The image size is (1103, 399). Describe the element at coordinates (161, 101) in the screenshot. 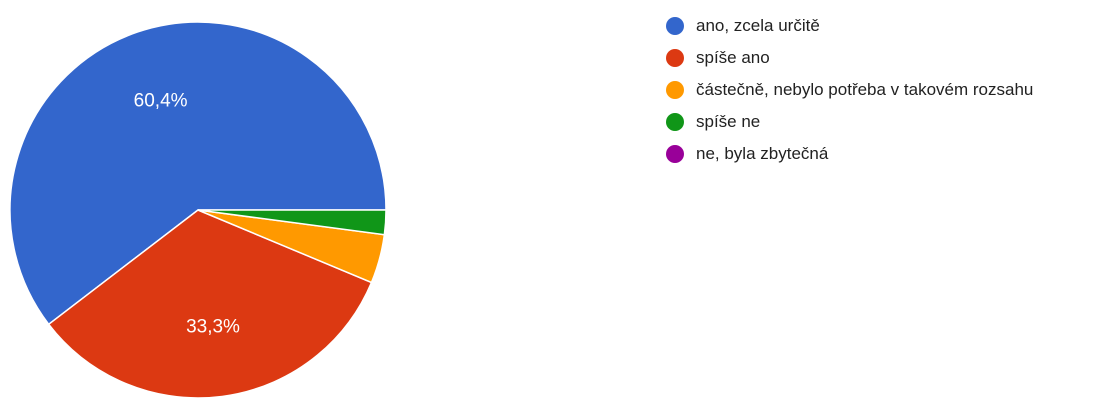

I see `slice-data-label: 60,4%` at that location.